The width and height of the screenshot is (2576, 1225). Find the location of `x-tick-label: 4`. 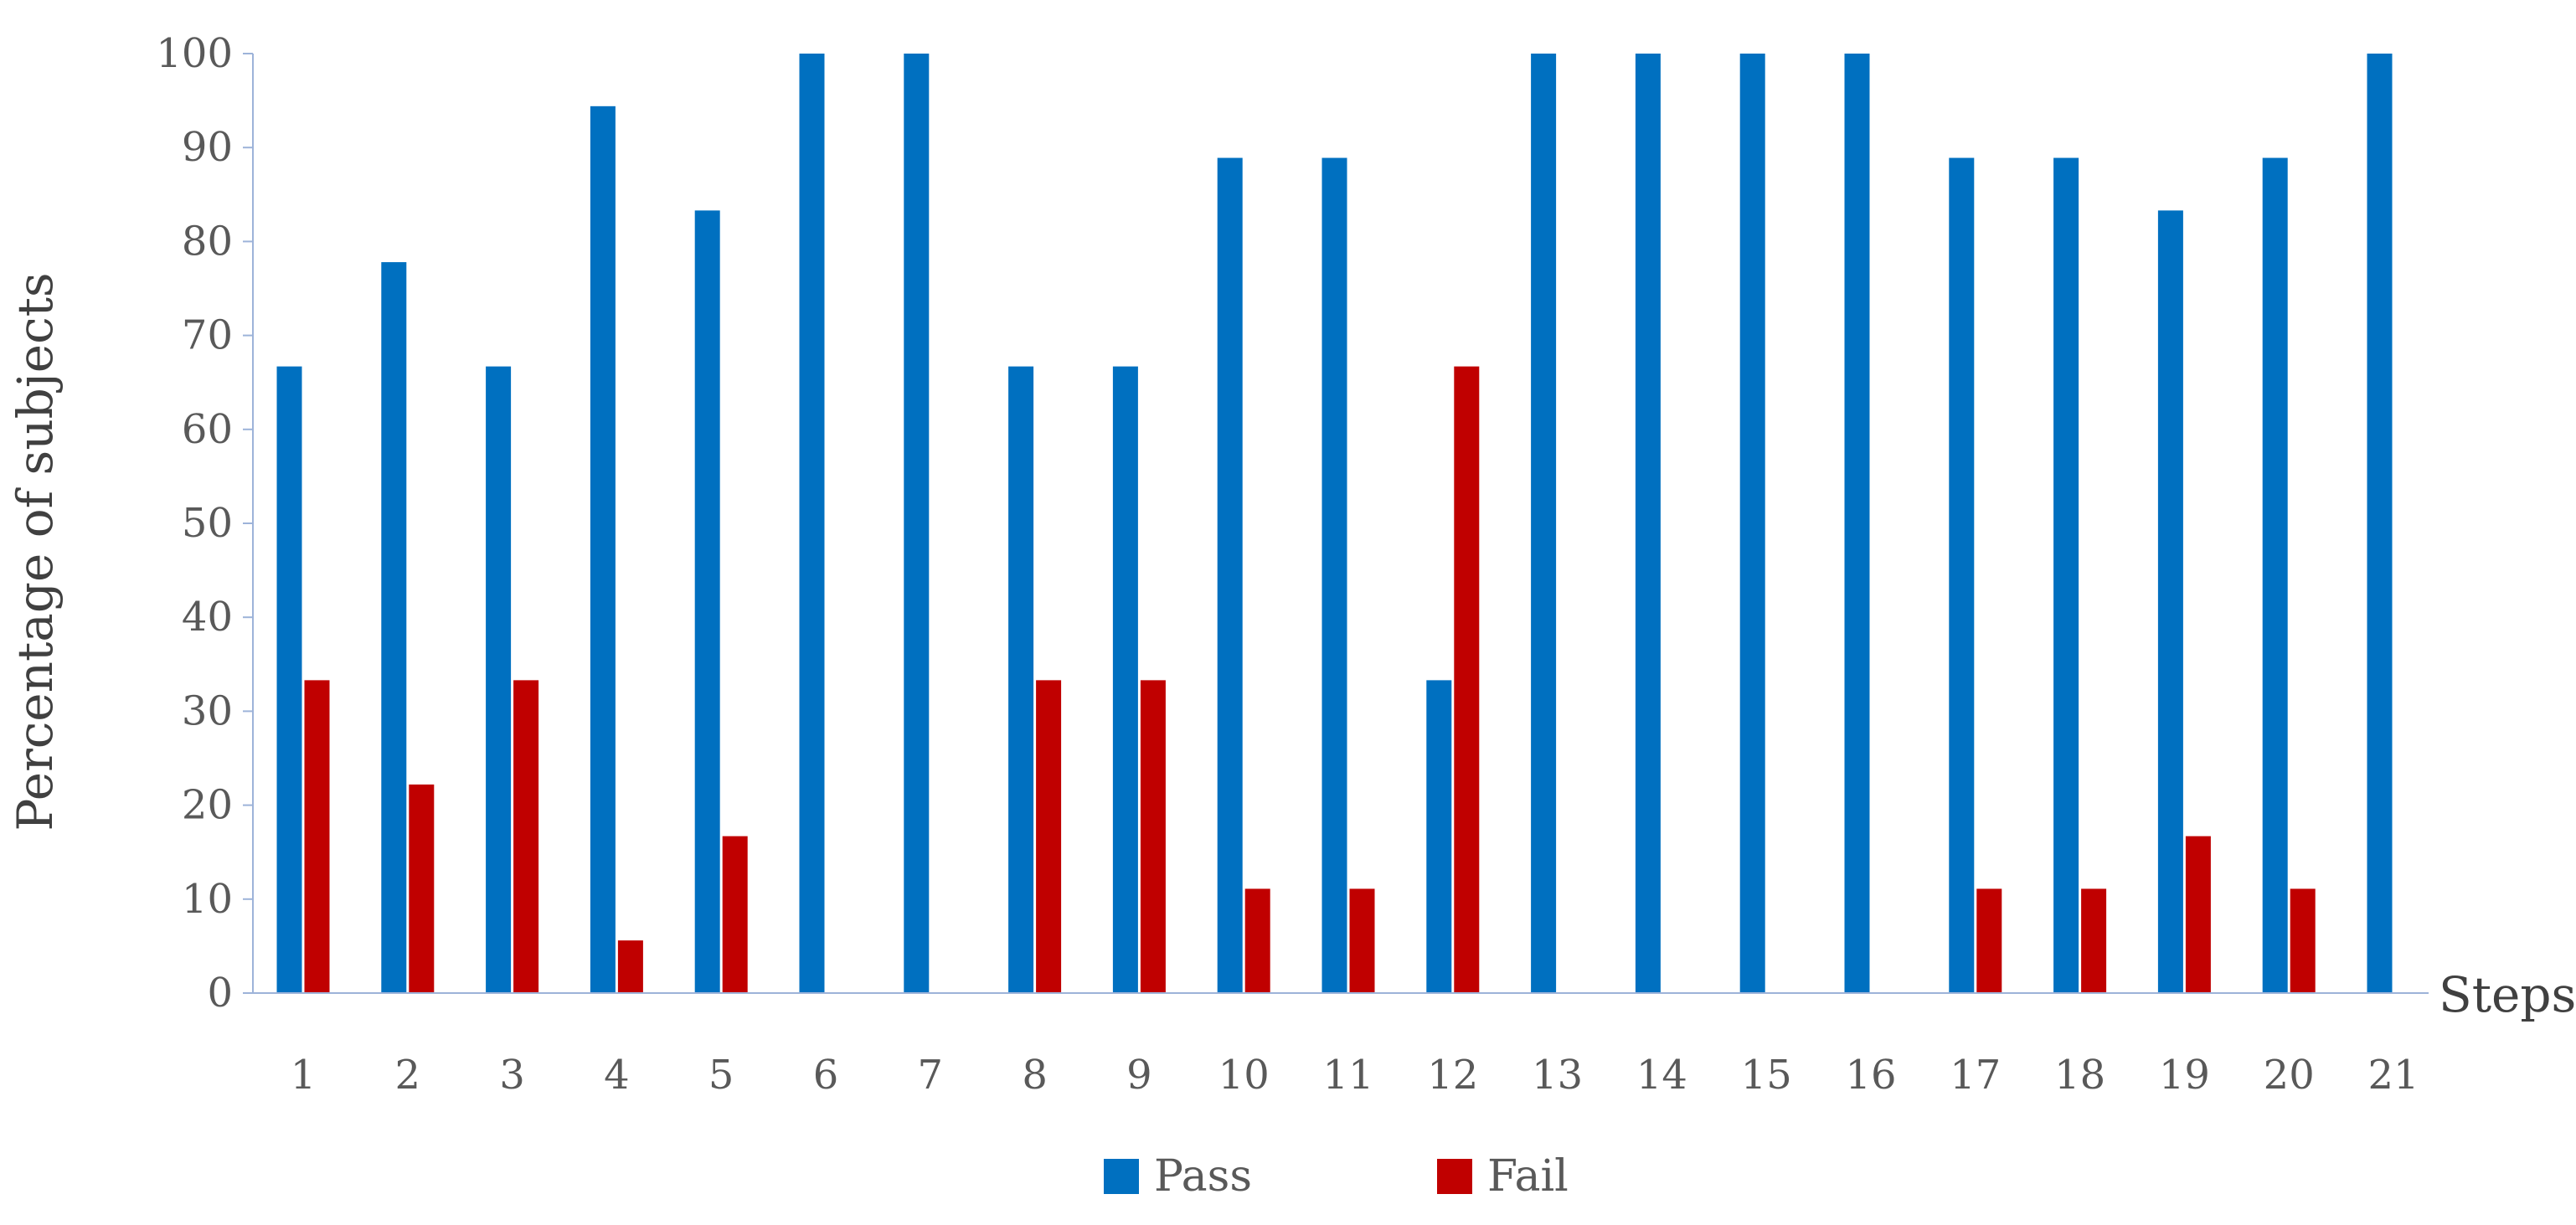

x-tick-label: 4 is located at coordinates (617, 1075).